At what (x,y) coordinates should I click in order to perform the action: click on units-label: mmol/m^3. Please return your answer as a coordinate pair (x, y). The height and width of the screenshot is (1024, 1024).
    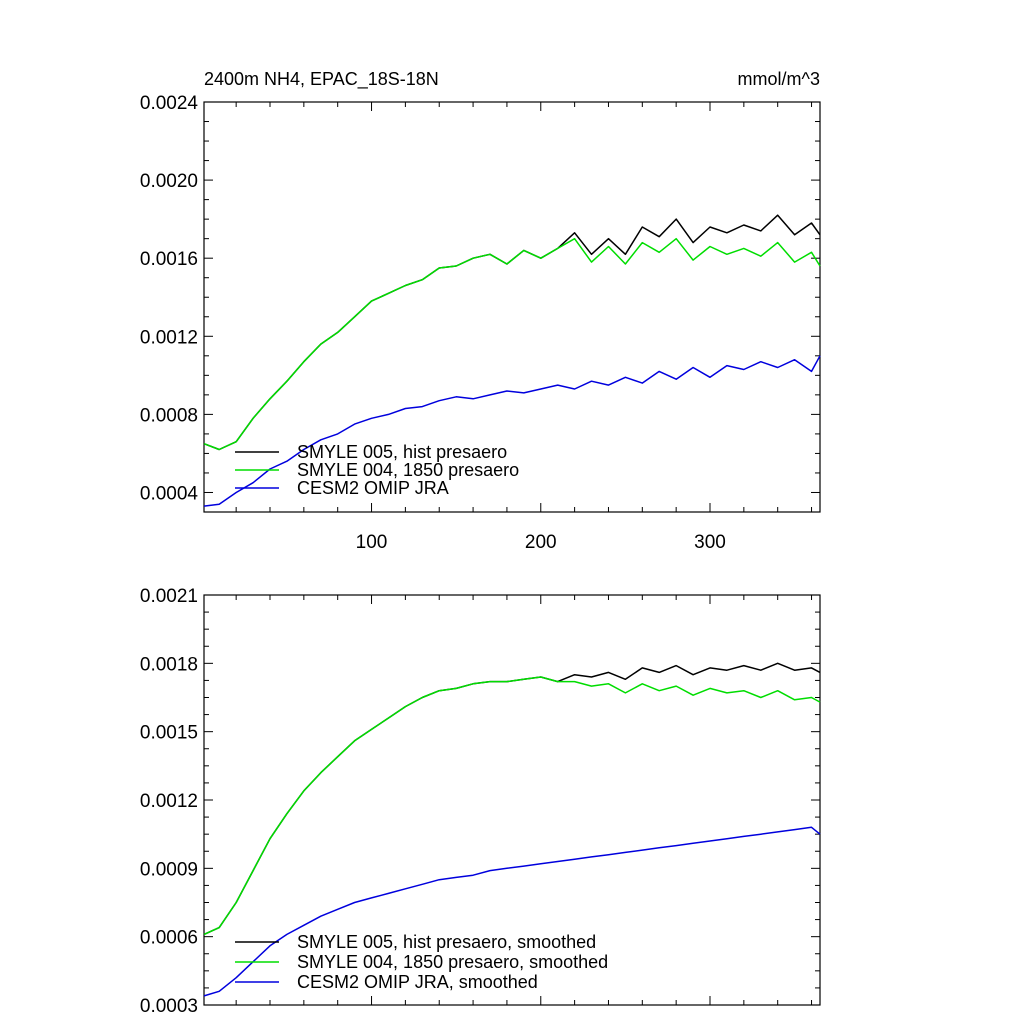
    Looking at the image, I should click on (779, 79).